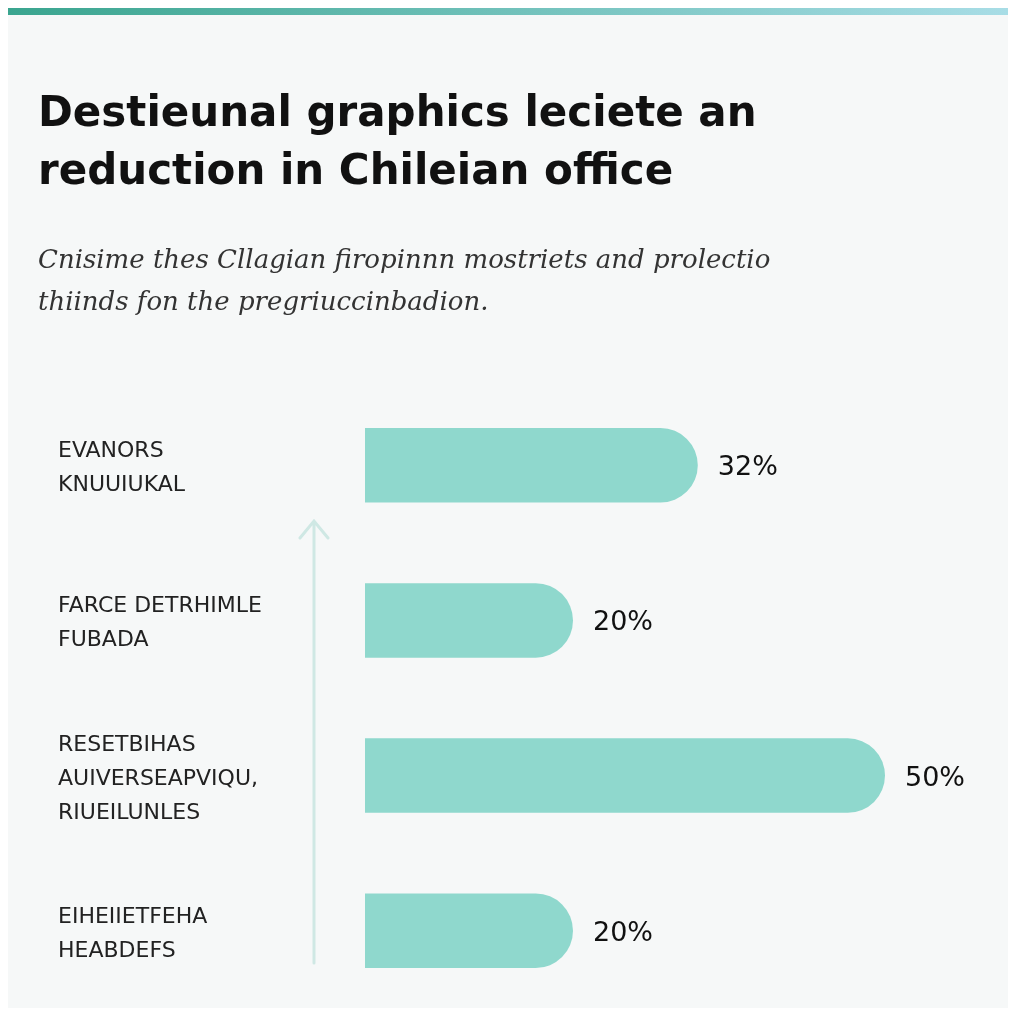 The width and height of the screenshot is (1024, 1024). What do you see at coordinates (935, 776) in the screenshot?
I see `data-label: 50%` at bounding box center [935, 776].